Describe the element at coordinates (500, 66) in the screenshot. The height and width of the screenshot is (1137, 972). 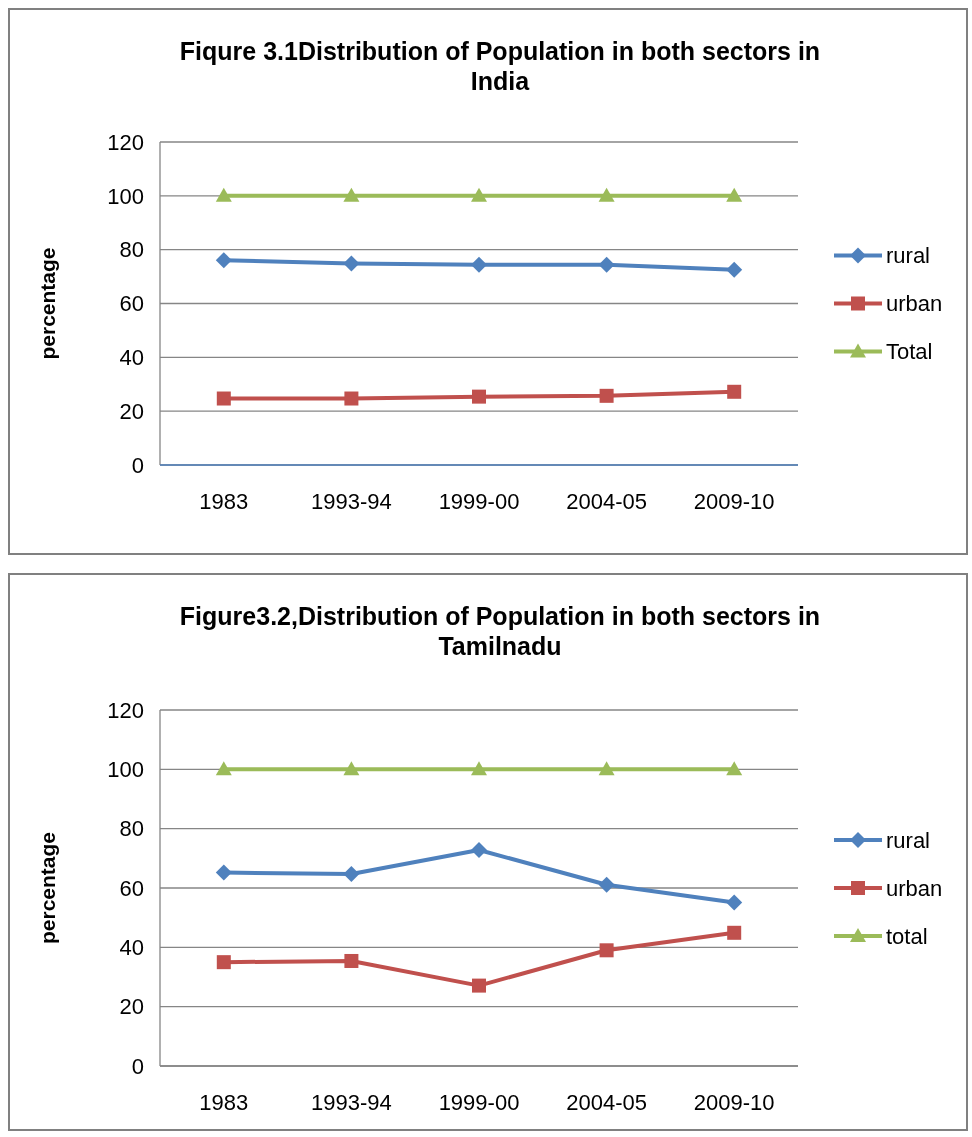
I see `chart-title: Fiqure 3.1Distribution of Population in both sectors in India` at that location.